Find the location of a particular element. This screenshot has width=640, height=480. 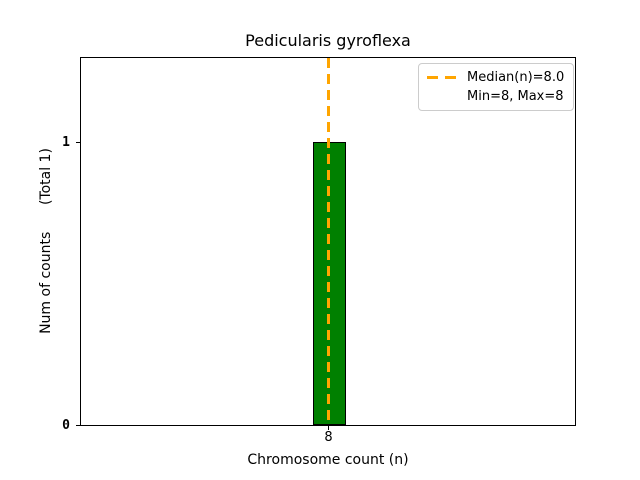

chart-title: Pedicularis gyroflexa is located at coordinates (328, 40).